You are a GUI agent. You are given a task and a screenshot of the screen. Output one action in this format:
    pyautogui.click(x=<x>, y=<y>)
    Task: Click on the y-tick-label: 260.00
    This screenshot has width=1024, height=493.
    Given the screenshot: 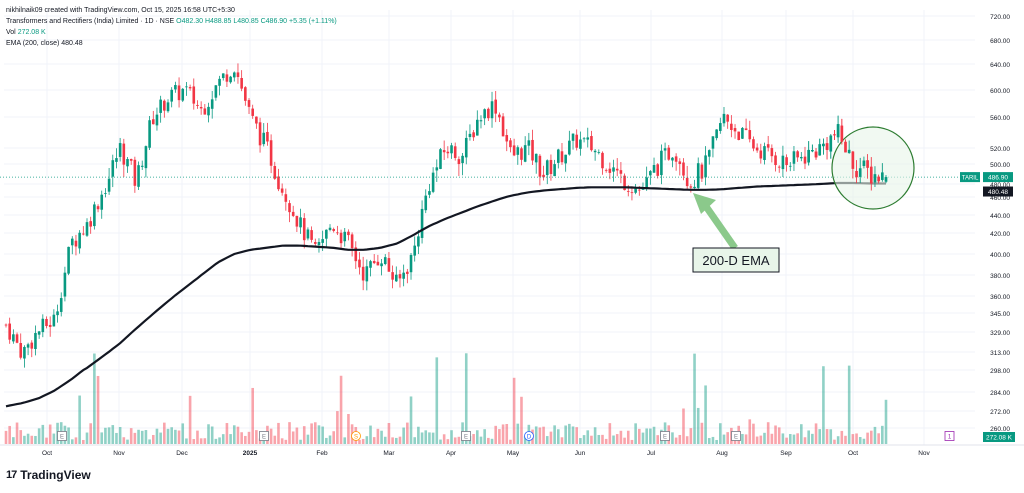 What is the action you would take?
    pyautogui.click(x=1000, y=429)
    